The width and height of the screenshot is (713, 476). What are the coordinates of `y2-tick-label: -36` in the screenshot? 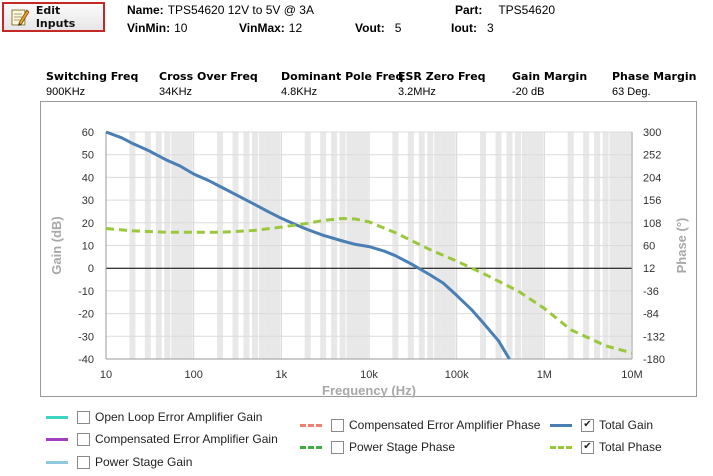 It's located at (651, 292).